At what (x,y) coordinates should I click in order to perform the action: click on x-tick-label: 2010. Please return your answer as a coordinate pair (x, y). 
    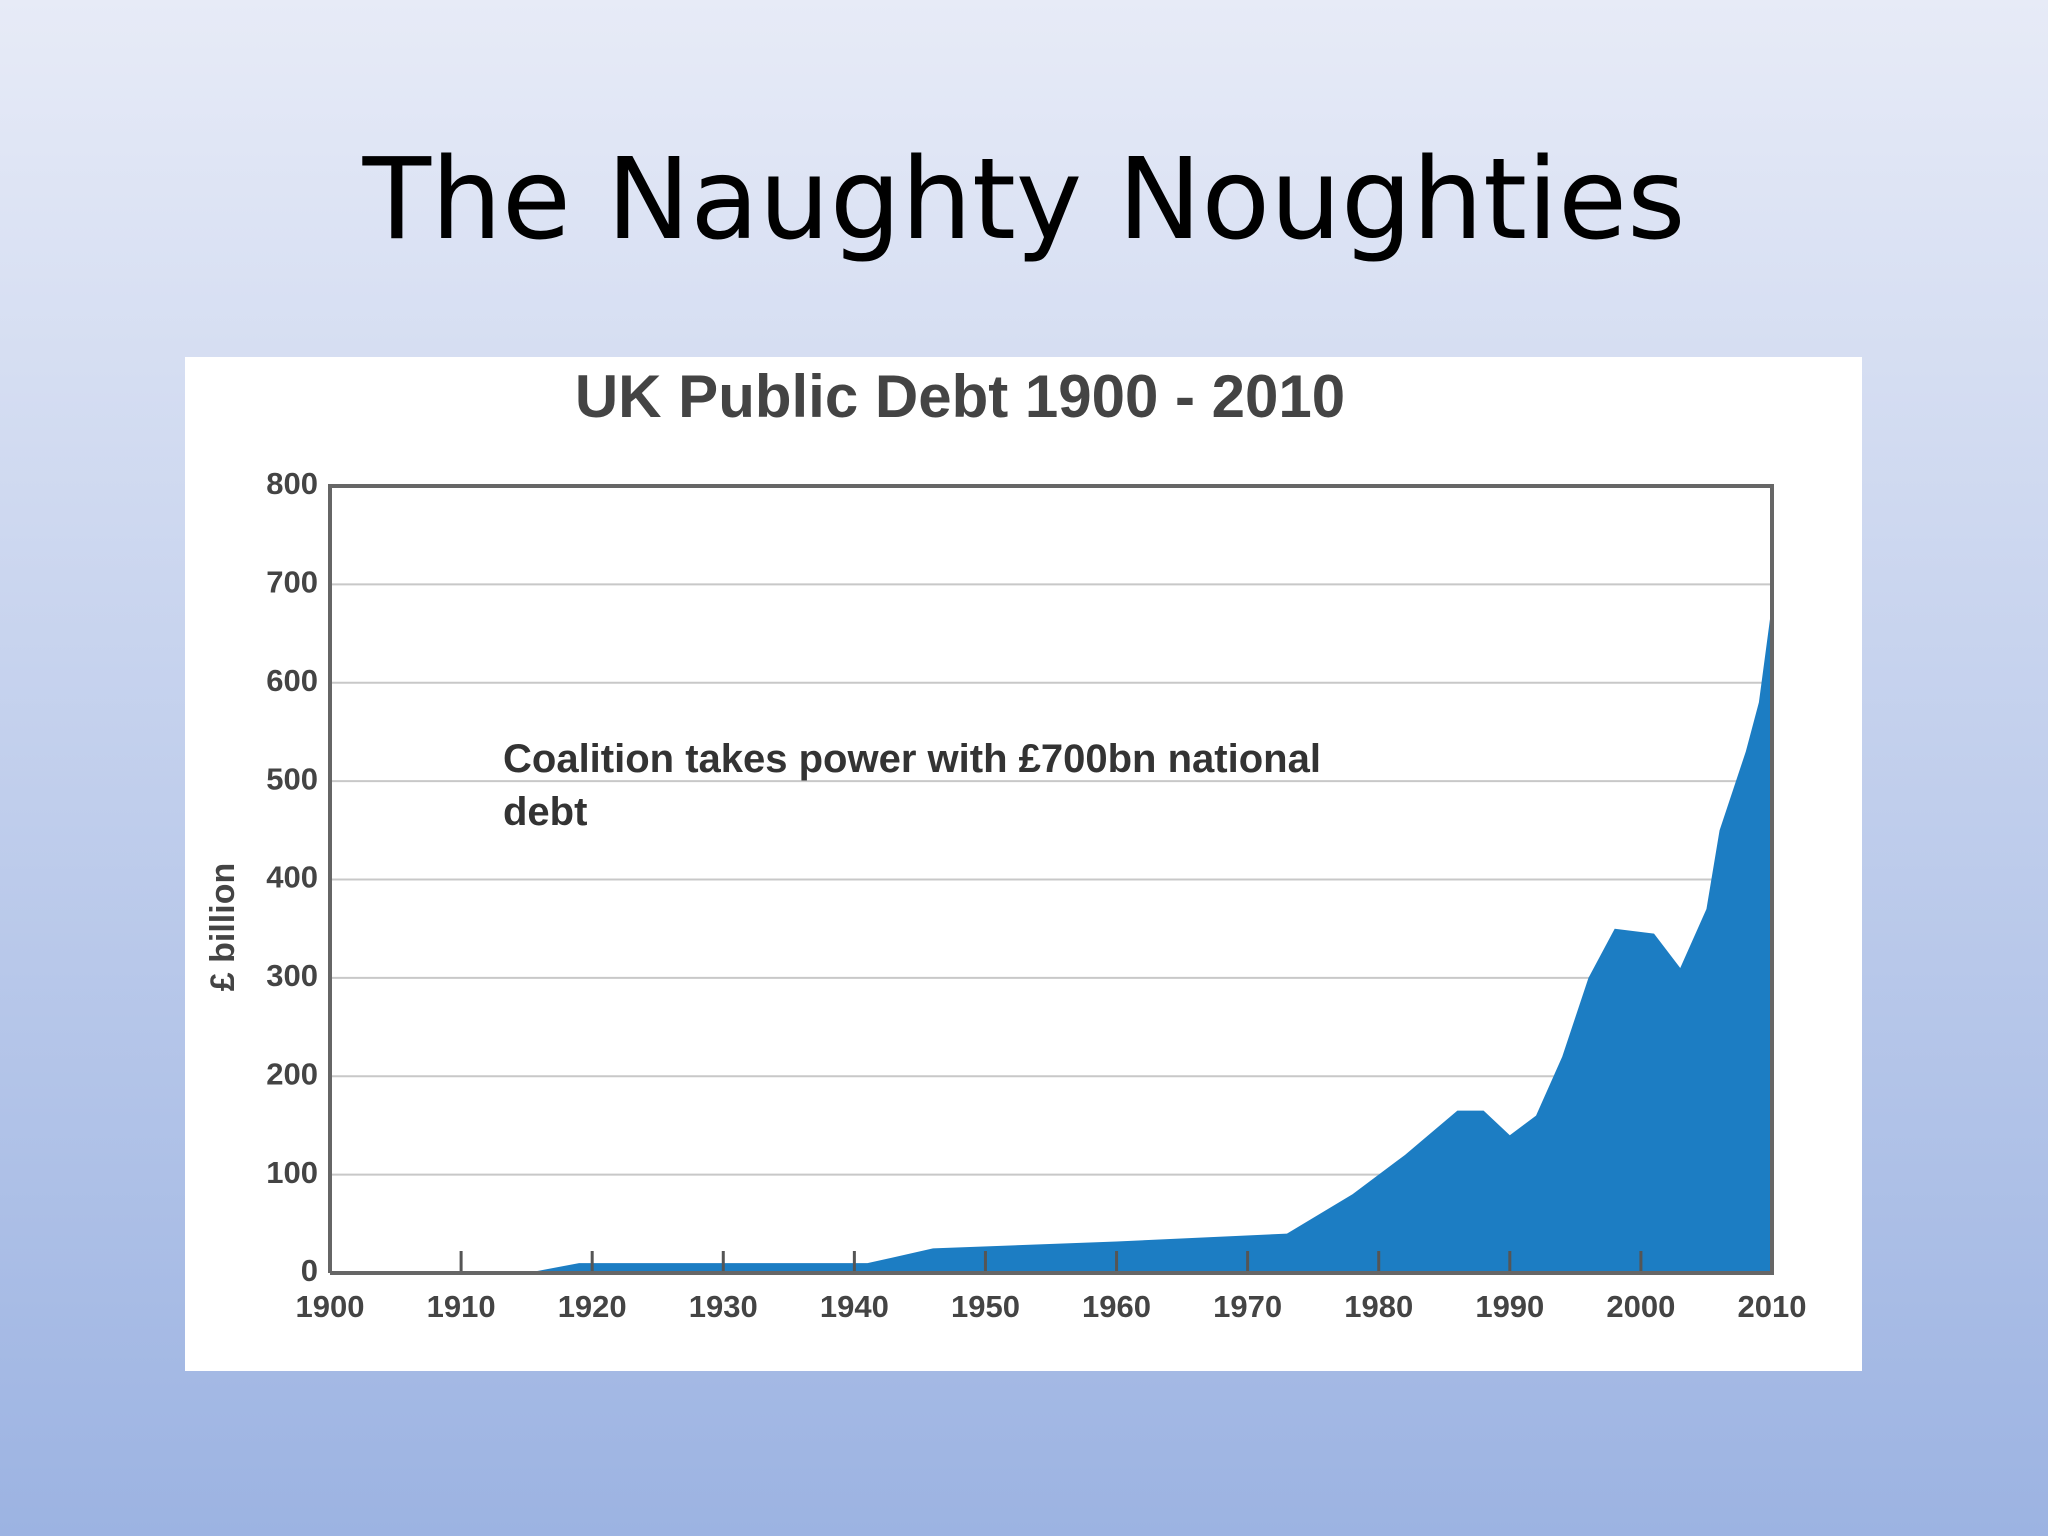
    Looking at the image, I should click on (1772, 1306).